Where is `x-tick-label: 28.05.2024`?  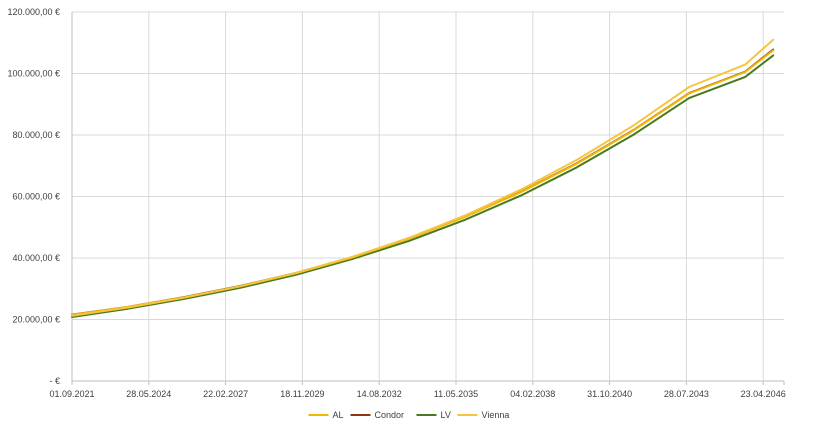 x-tick-label: 28.05.2024 is located at coordinates (148, 394).